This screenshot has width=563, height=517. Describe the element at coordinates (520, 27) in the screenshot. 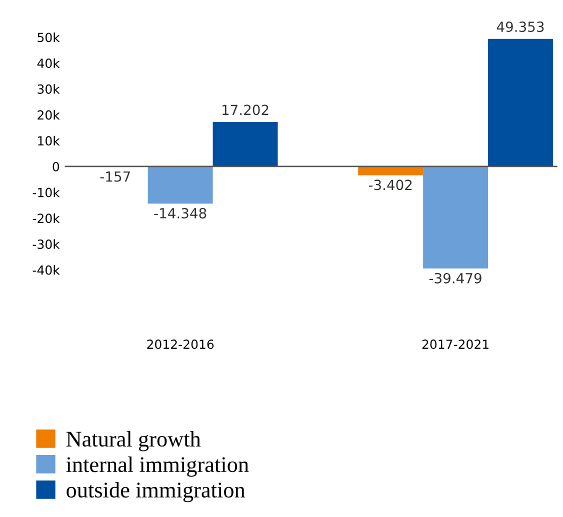

I see `data-label: 49.353` at that location.